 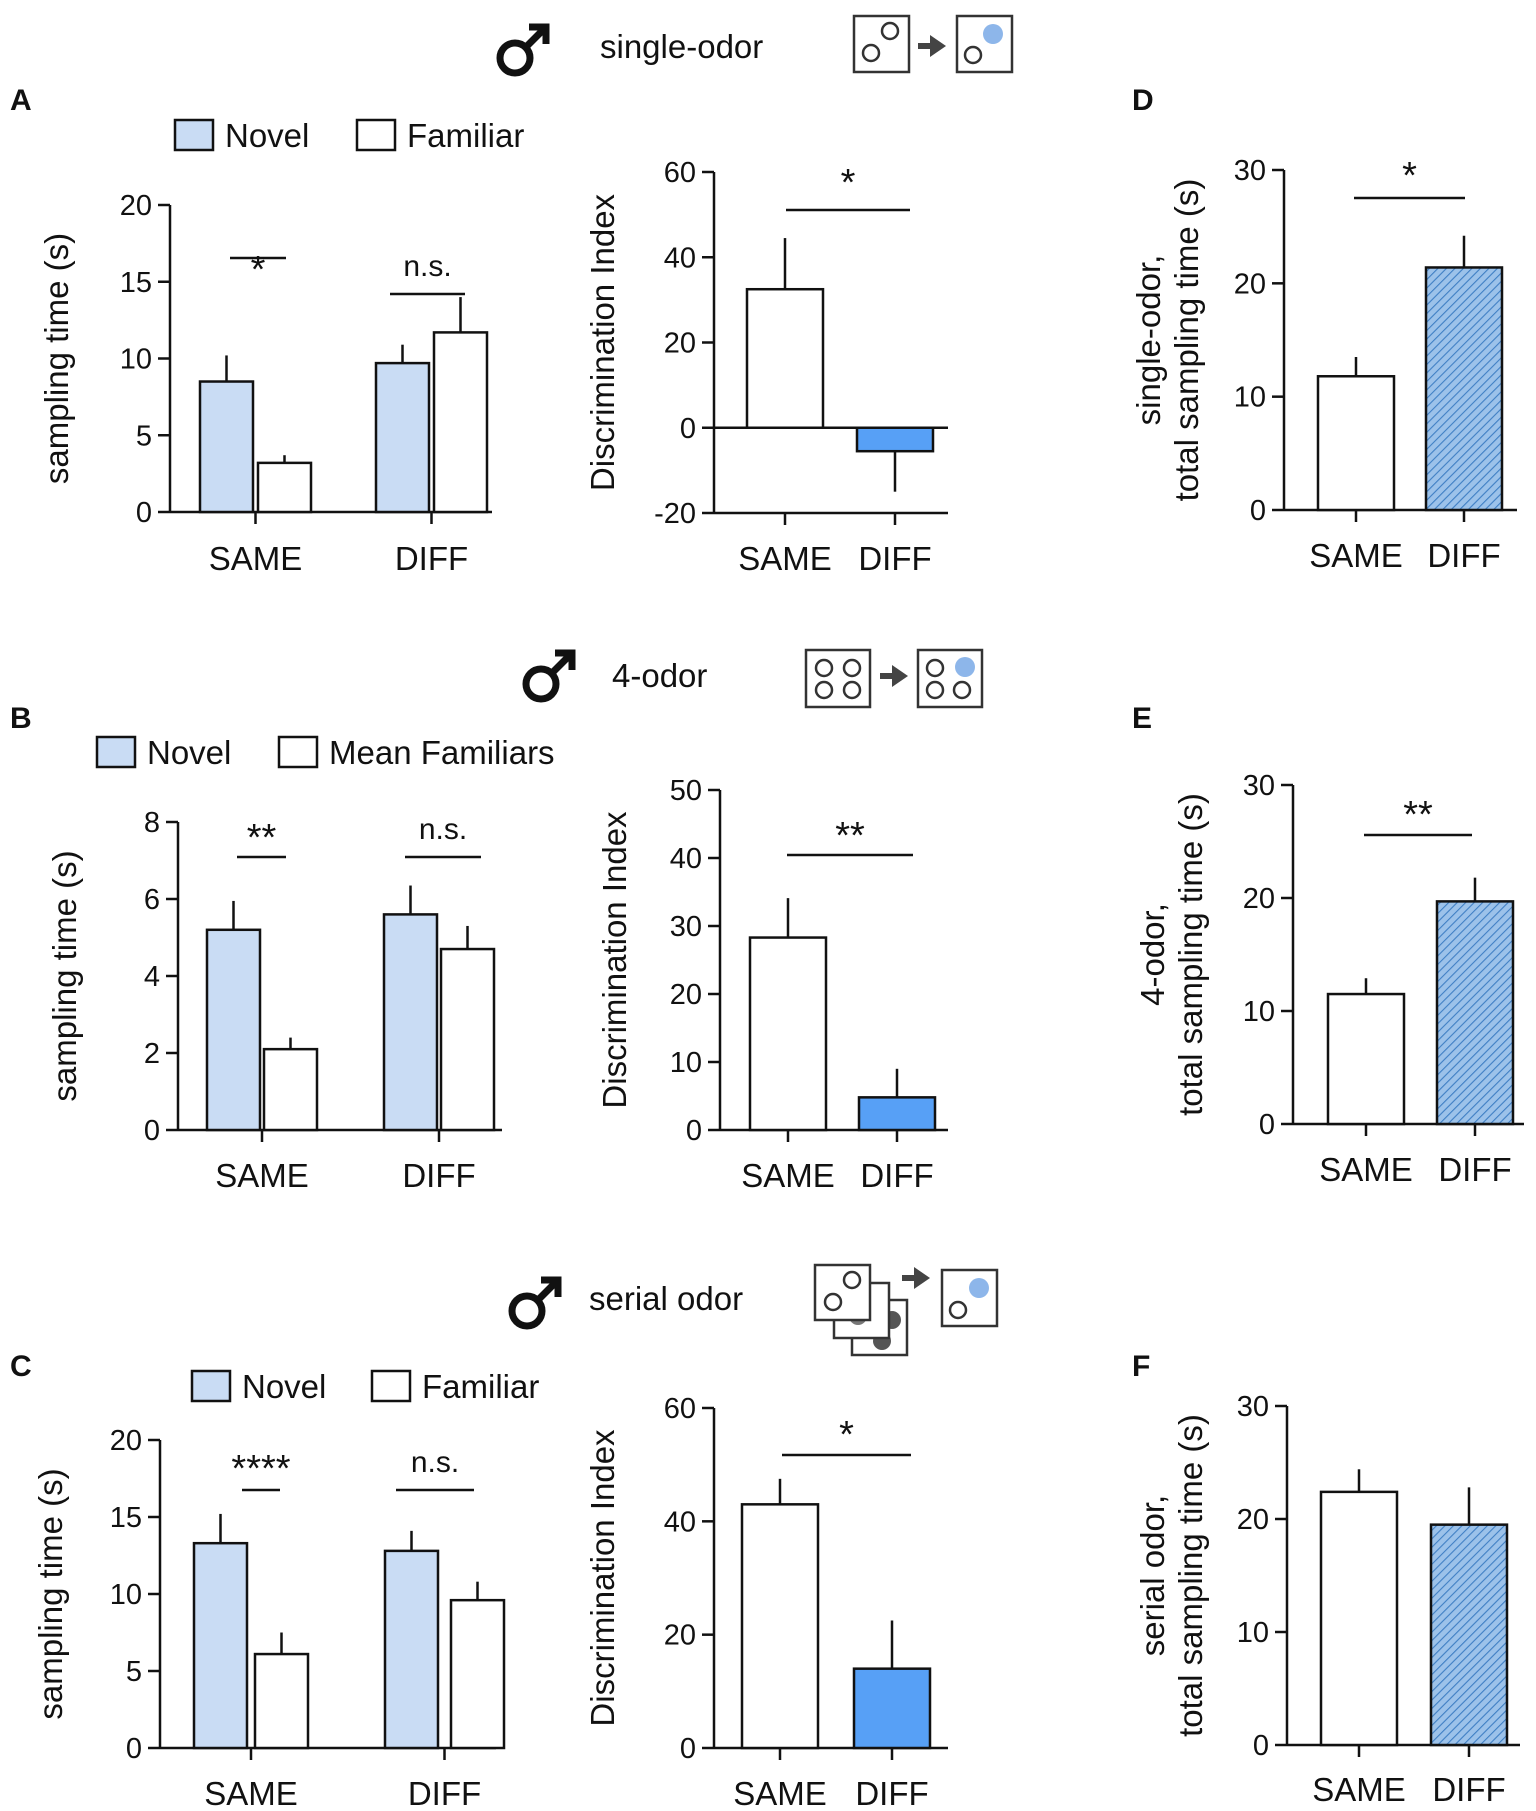 What do you see at coordinates (262, 838) in the screenshot?
I see `significance-stars: **` at bounding box center [262, 838].